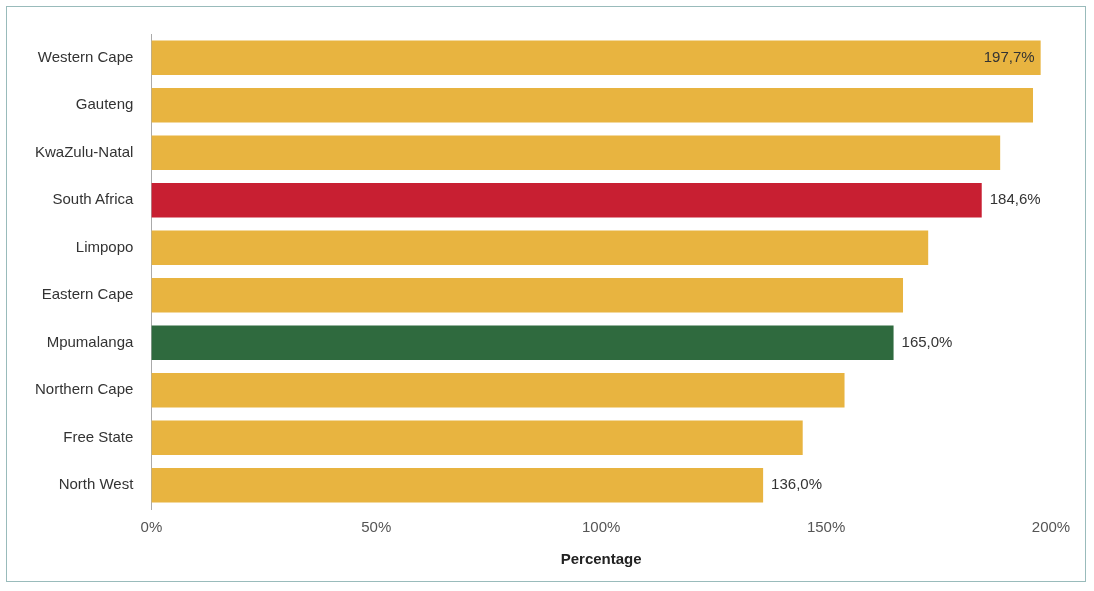 This screenshot has width=1094, height=591. Describe the element at coordinates (84, 389) in the screenshot. I see `y-tick-label: Northern Cape` at that location.